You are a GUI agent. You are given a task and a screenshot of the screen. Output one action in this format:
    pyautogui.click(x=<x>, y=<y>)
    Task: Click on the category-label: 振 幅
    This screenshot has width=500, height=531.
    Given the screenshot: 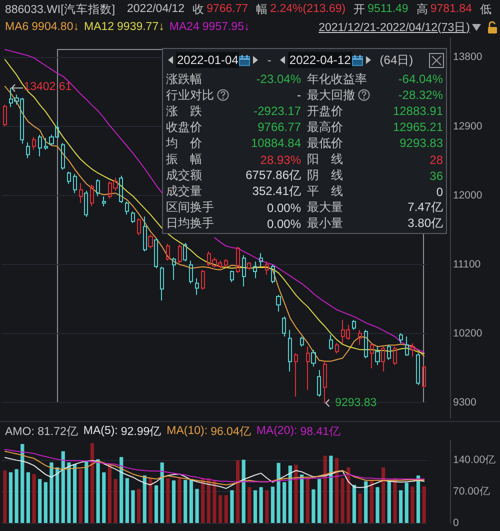 What is the action you would take?
    pyautogui.click(x=184, y=159)
    